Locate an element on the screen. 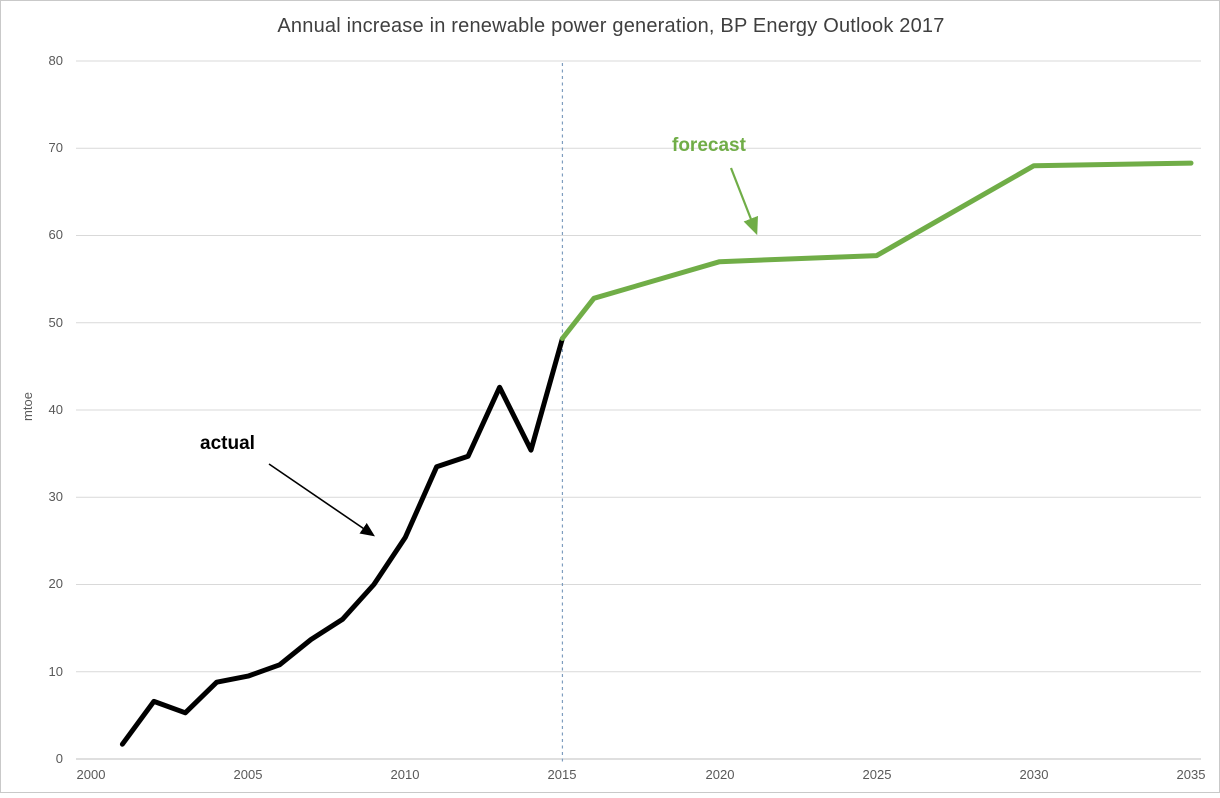 Image resolution: width=1220 pixels, height=798 pixels. y-tick-70: 70 is located at coordinates (55, 147).